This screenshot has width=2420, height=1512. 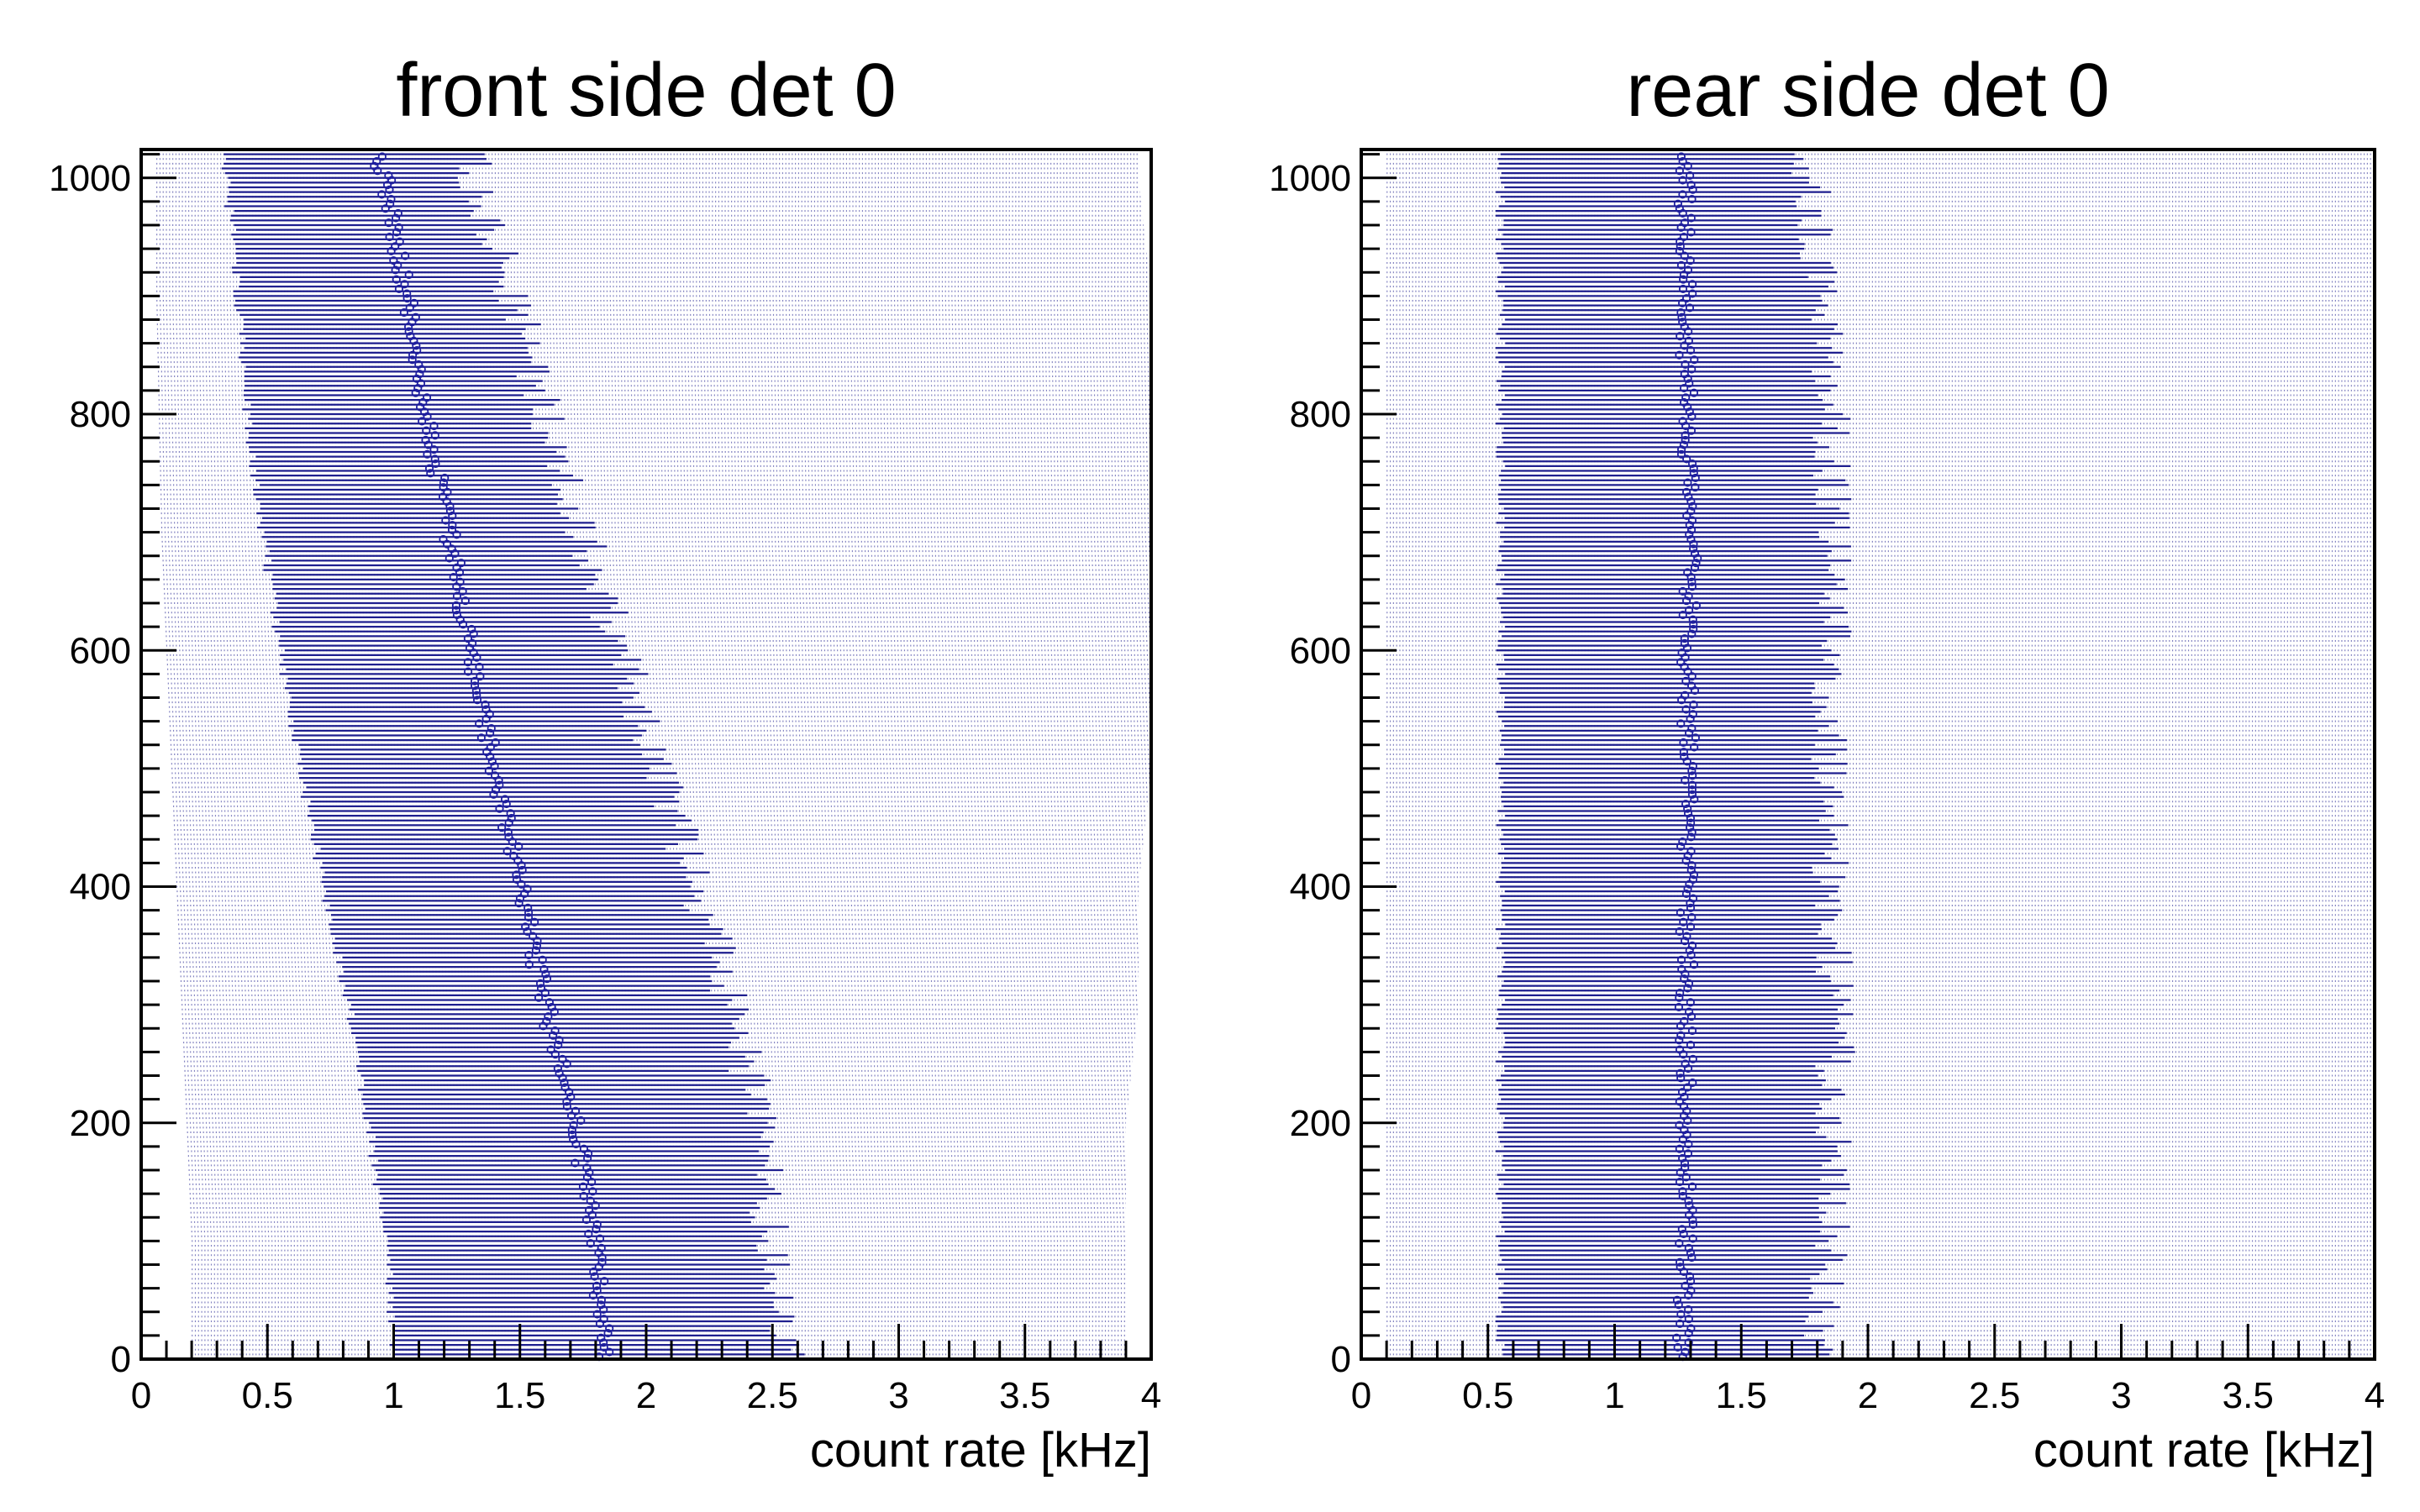 I want to click on chart-title: rear side det 0, so click(x=1867, y=91).